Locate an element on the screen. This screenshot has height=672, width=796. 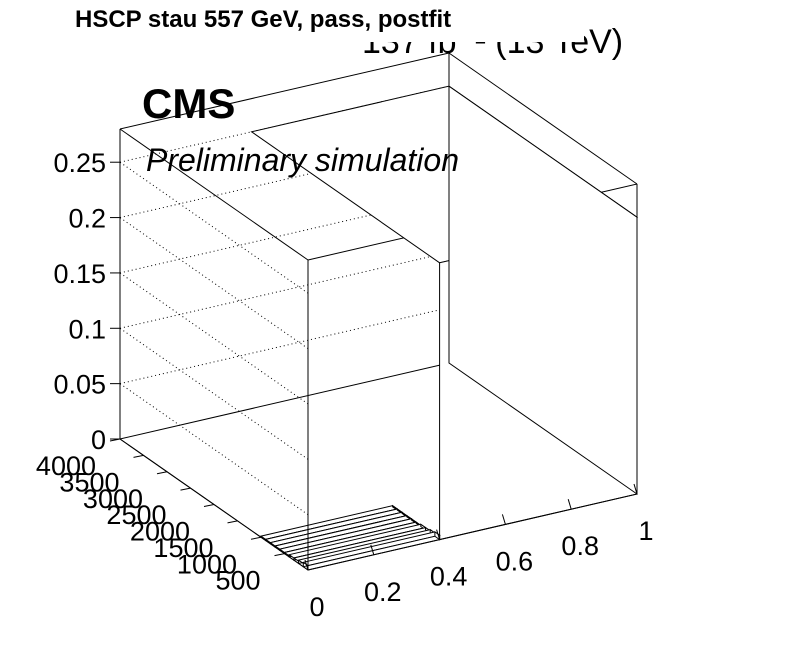
z-axis-ticks: 0 0.05 0.1 0.15 0.2 0.25 is located at coordinates (86, 301).